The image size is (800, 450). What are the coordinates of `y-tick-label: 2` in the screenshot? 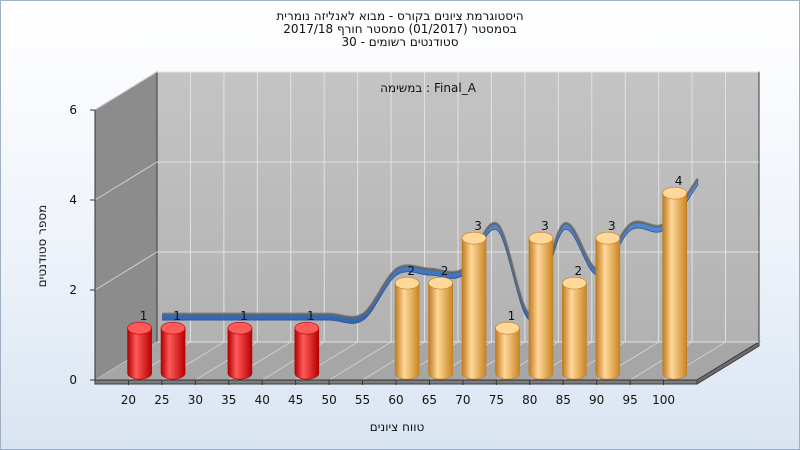 It's located at (73, 290).